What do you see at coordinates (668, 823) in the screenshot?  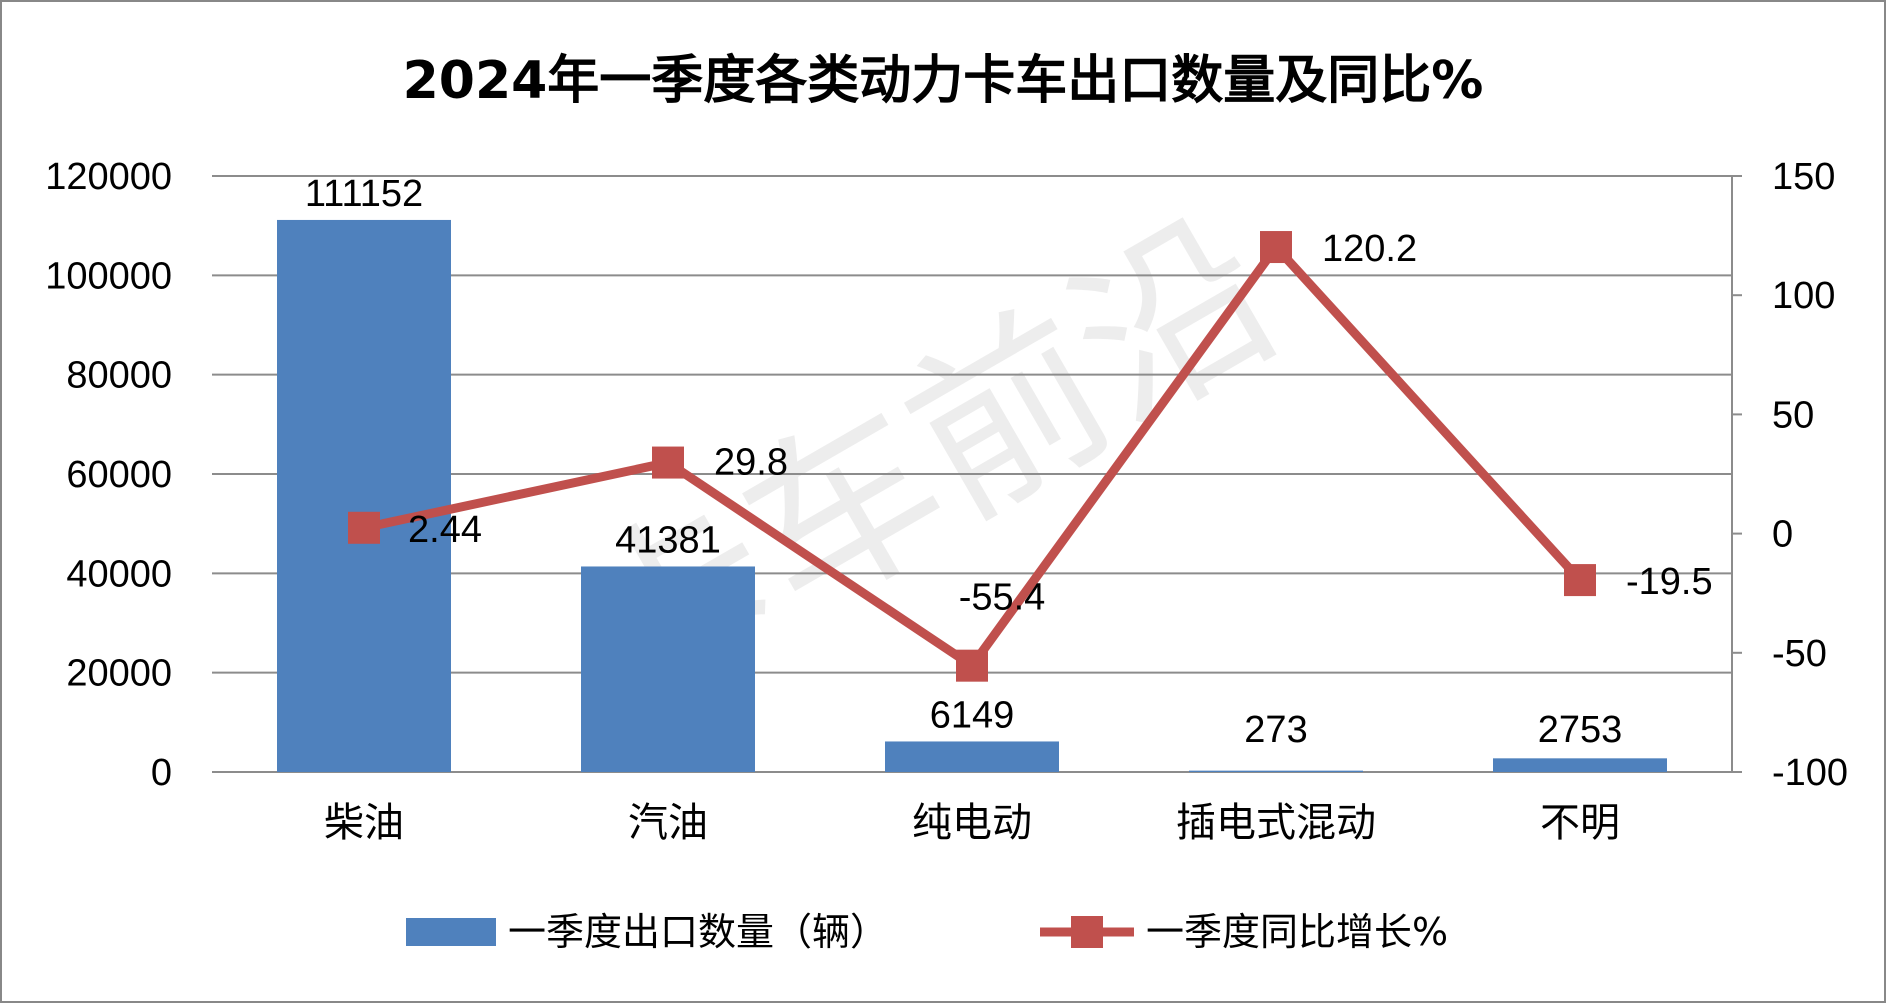 I see `x-category-label: 汽油` at bounding box center [668, 823].